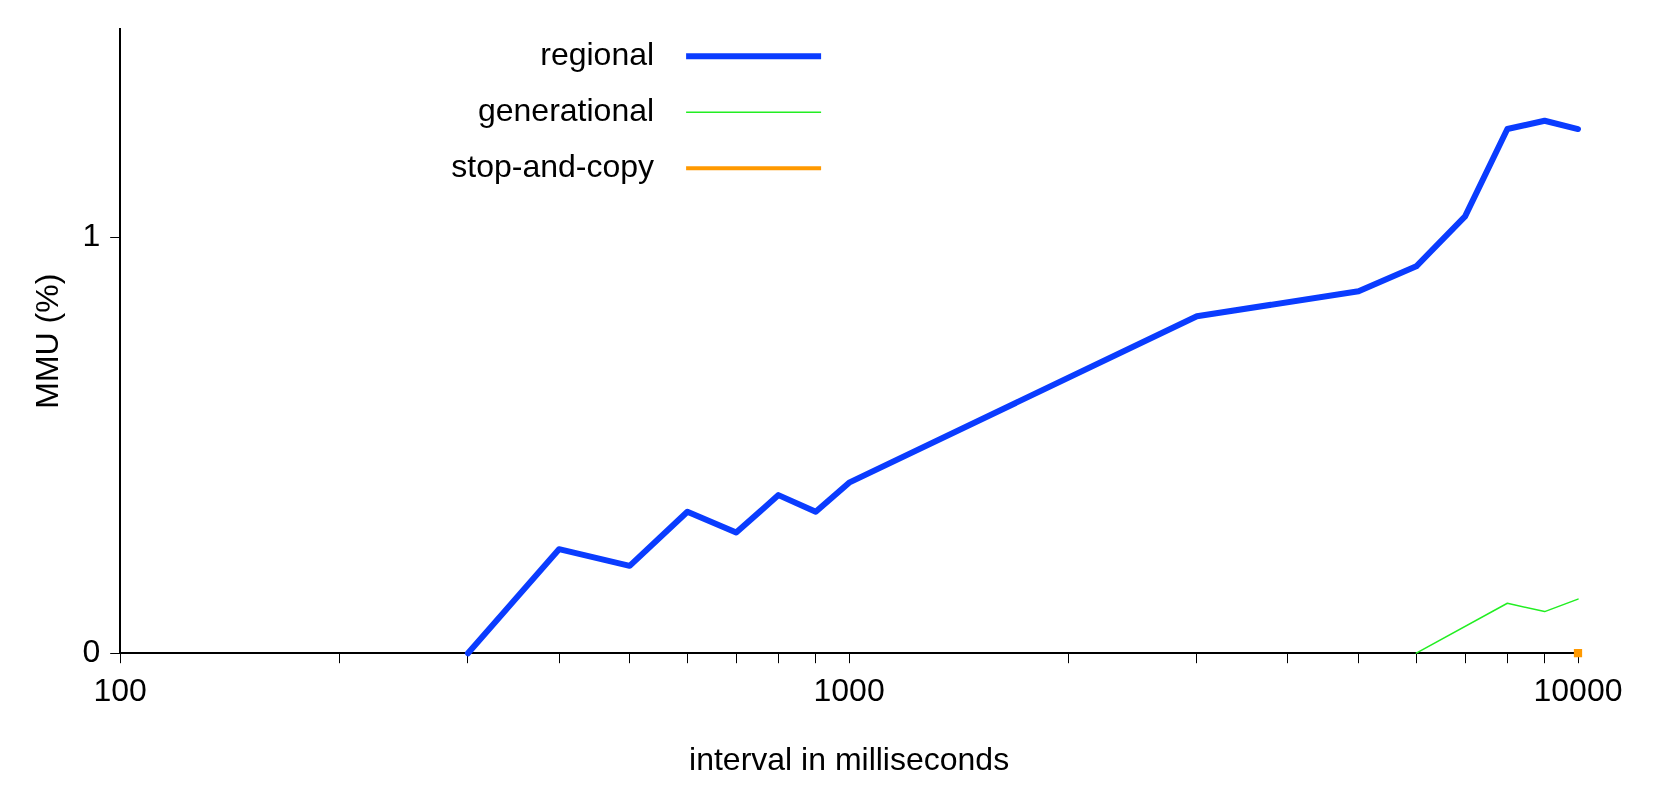  I want to click on x-axis-title: interval in milliseconds, so click(849, 758).